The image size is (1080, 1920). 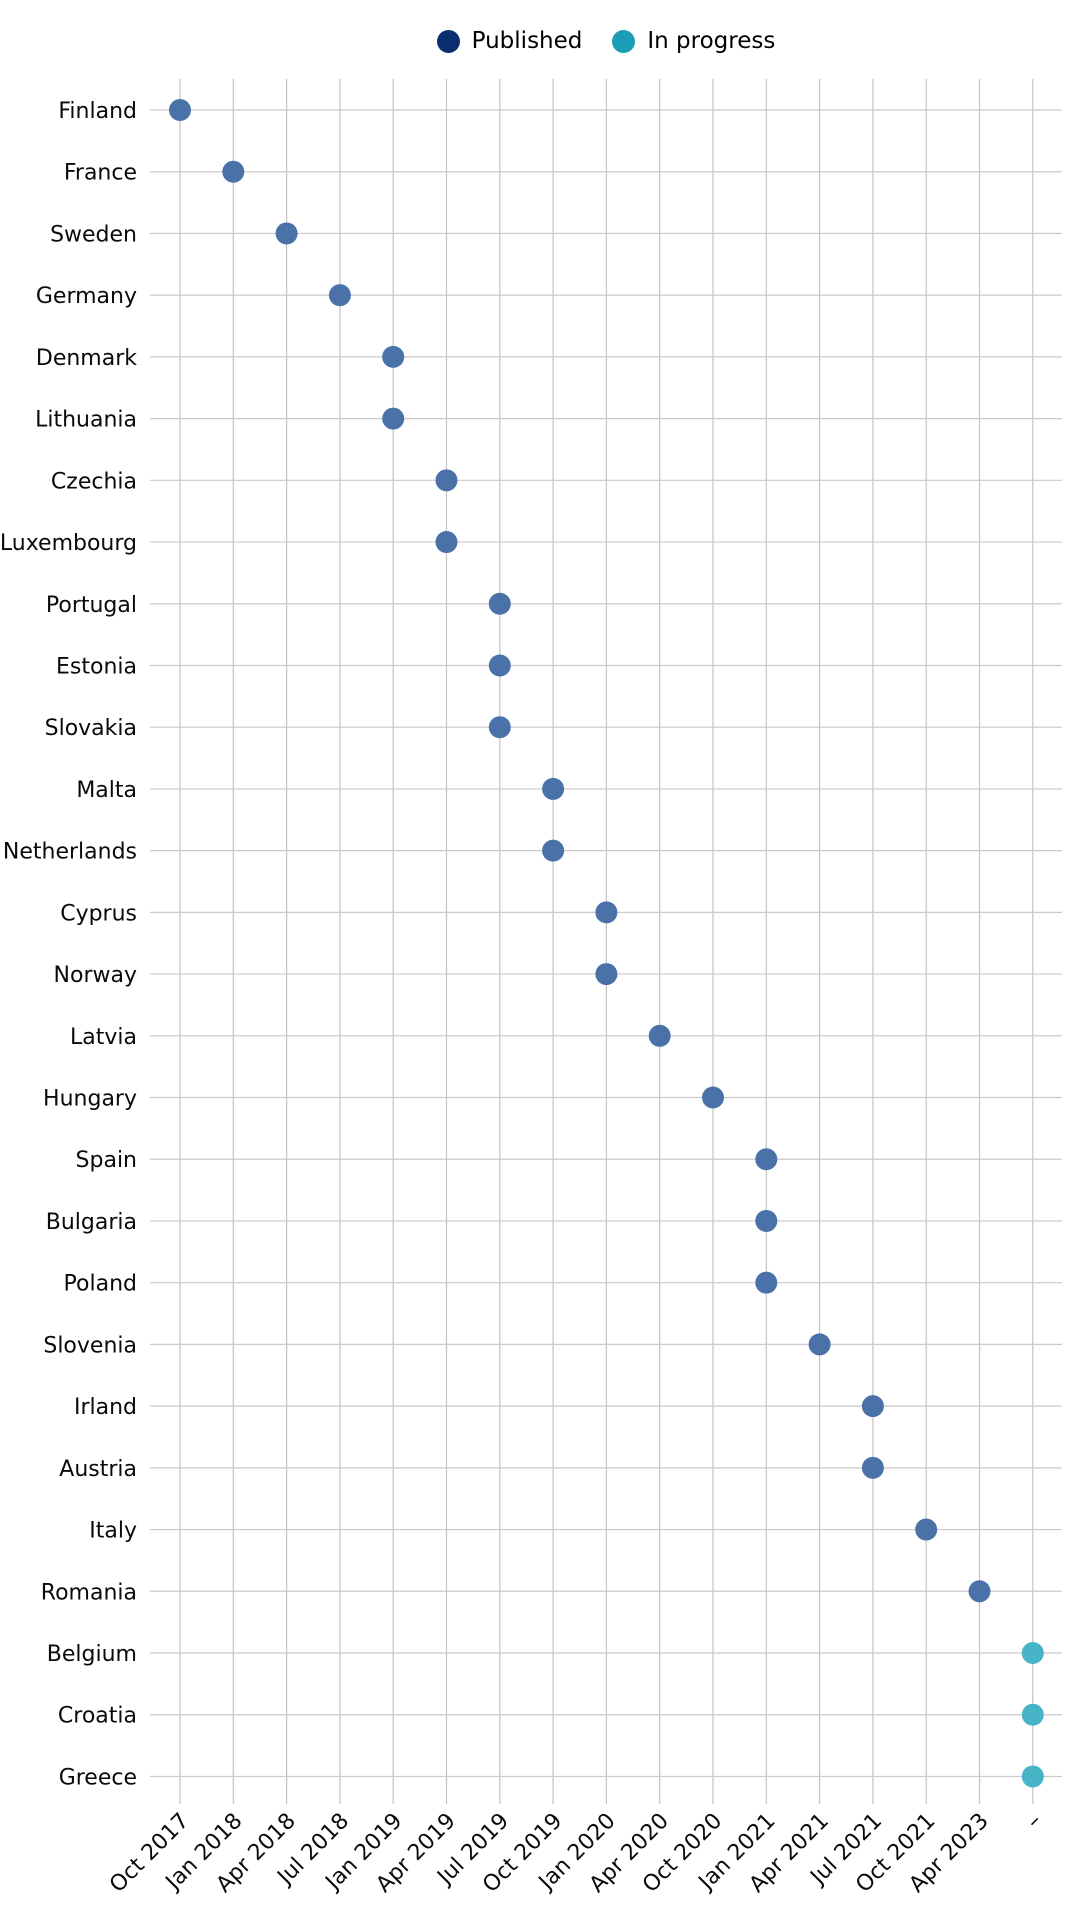 What do you see at coordinates (86, 358) in the screenshot?
I see `y-tick-label: Denmark` at bounding box center [86, 358].